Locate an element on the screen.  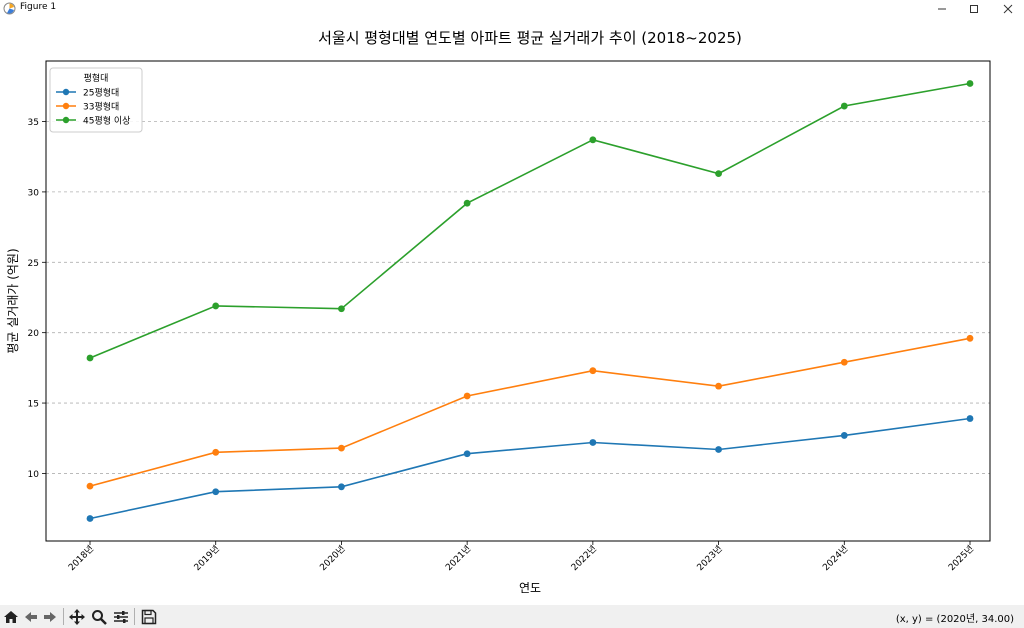
window-title: Figure 1 is located at coordinates (38, 7).